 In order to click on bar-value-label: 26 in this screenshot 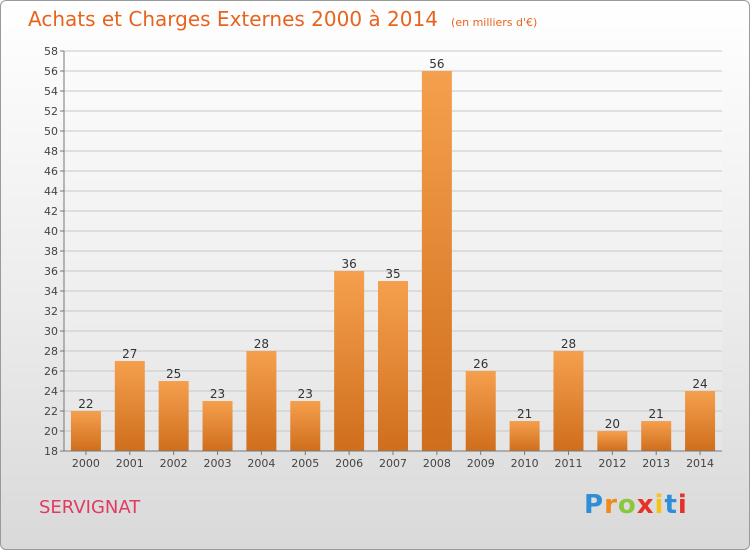, I will do `click(480, 364)`.